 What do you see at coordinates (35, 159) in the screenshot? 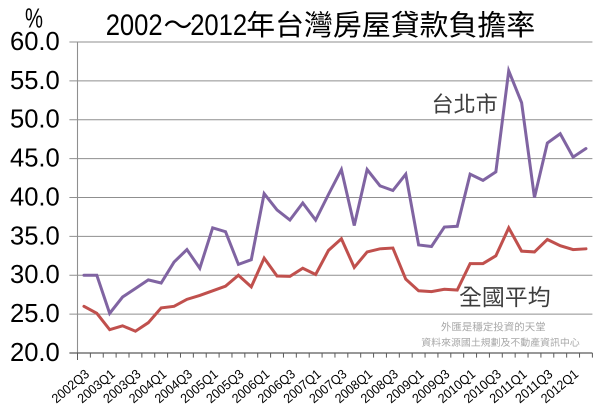
I see `svg-text: 45.0` at bounding box center [35, 159].